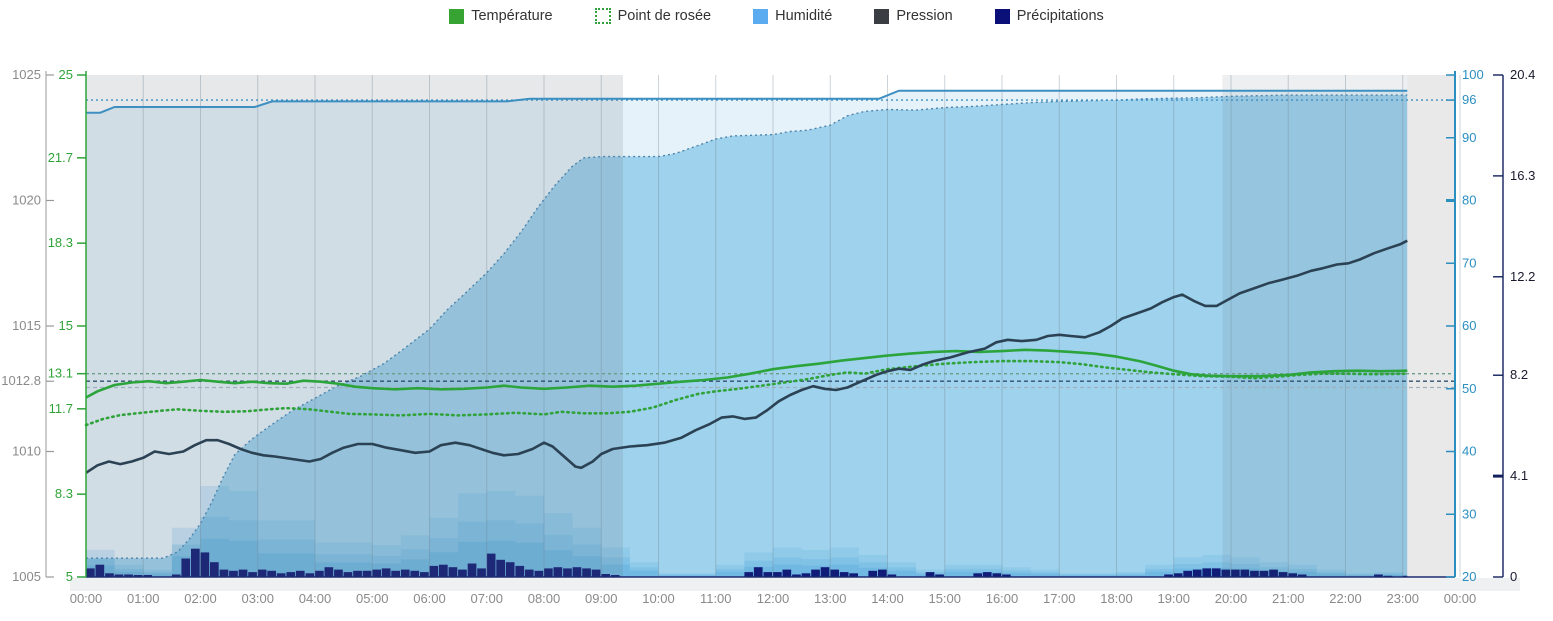 This screenshot has width=1553, height=621. I want to click on temperature-tick-label: 13.1, so click(60, 373).